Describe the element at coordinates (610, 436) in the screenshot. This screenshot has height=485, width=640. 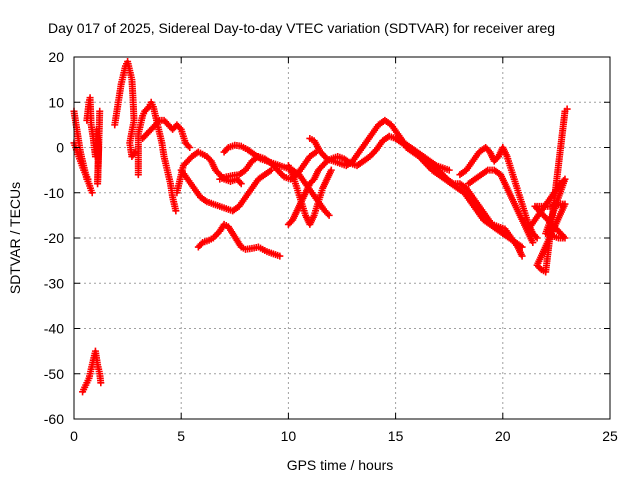
I see `x-tick-label: 25` at that location.